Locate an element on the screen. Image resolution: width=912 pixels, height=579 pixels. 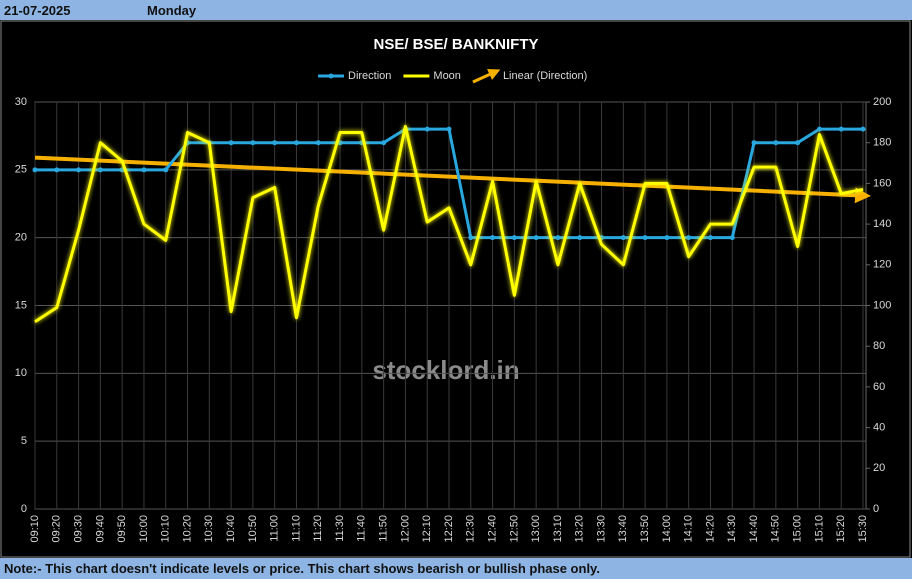
watermark: stocklord.in is located at coordinates (445, 370).